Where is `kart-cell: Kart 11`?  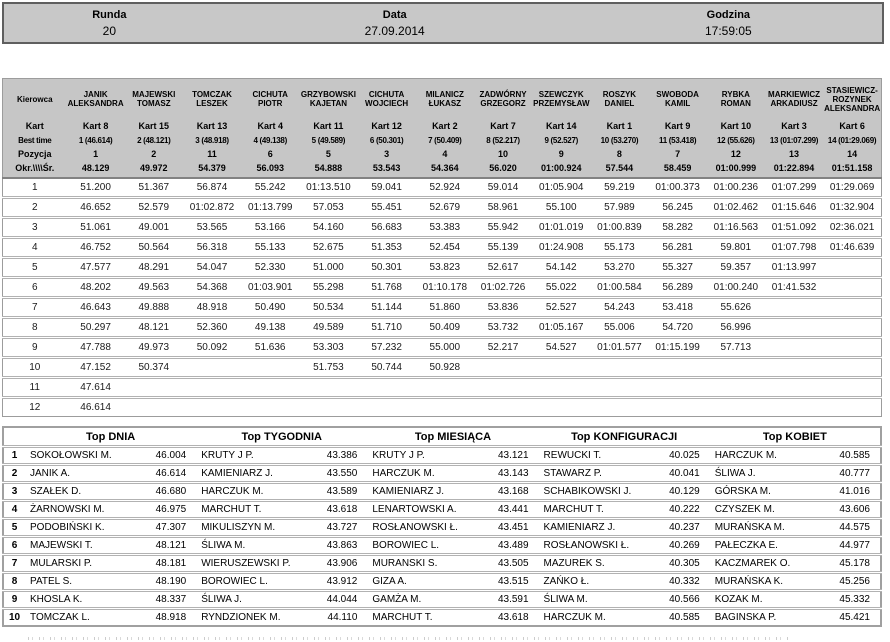
kart-cell: Kart 11 is located at coordinates (328, 126).